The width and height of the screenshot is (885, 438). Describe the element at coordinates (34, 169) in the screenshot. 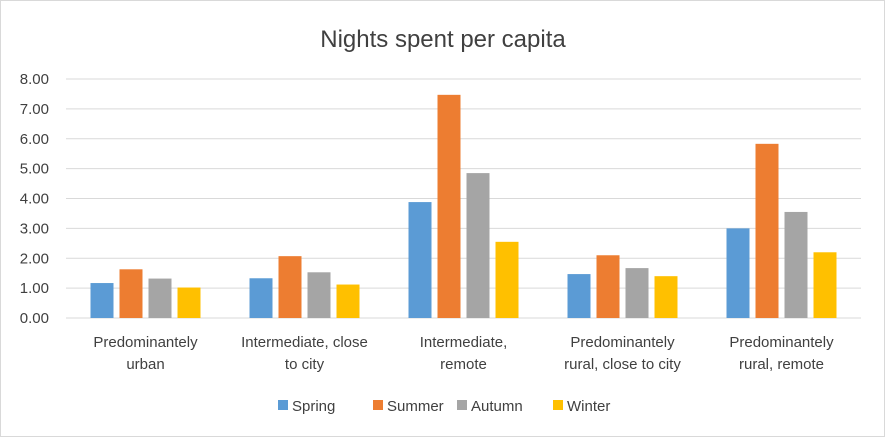

I see `y-tick-label: 5.00` at that location.